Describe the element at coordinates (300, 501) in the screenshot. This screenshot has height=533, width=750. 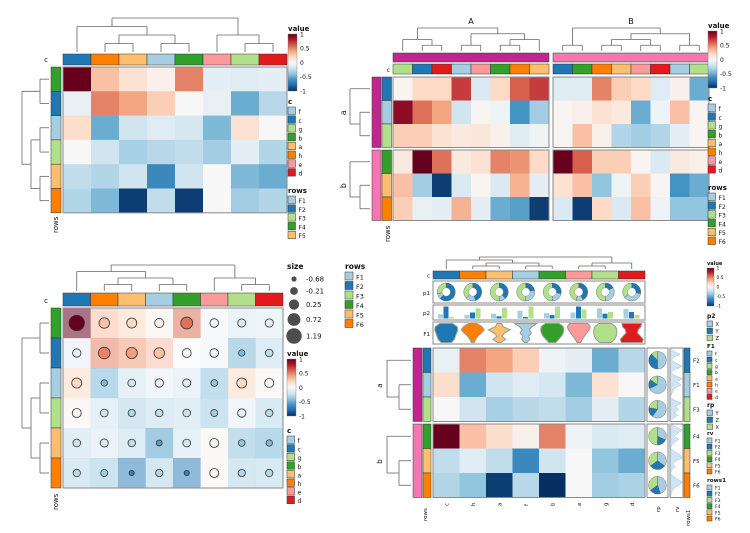
I see `svg-text: d` at that location.